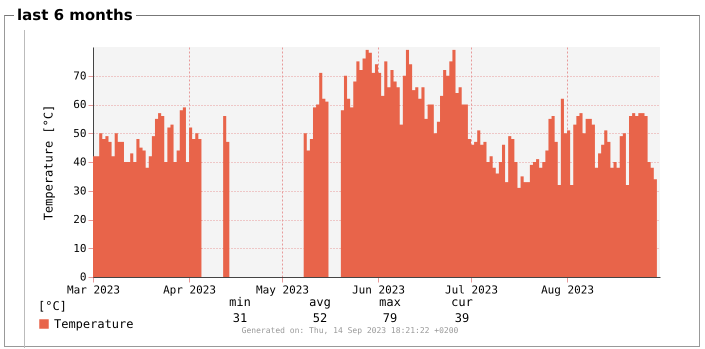 The image size is (705, 349). What do you see at coordinates (240, 302) in the screenshot?
I see `text: min` at bounding box center [240, 302].